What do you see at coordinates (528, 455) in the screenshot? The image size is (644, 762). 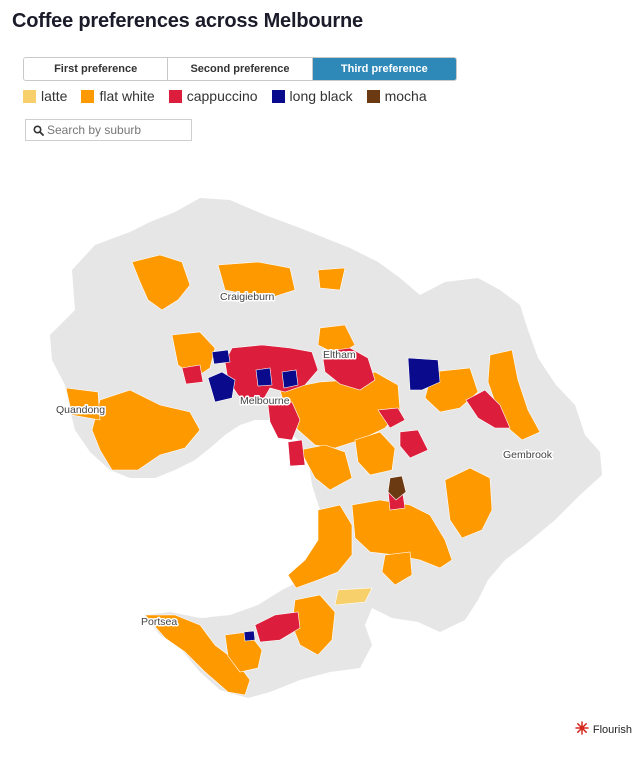 I see `place-label-gembrook: Gembrook` at bounding box center [528, 455].